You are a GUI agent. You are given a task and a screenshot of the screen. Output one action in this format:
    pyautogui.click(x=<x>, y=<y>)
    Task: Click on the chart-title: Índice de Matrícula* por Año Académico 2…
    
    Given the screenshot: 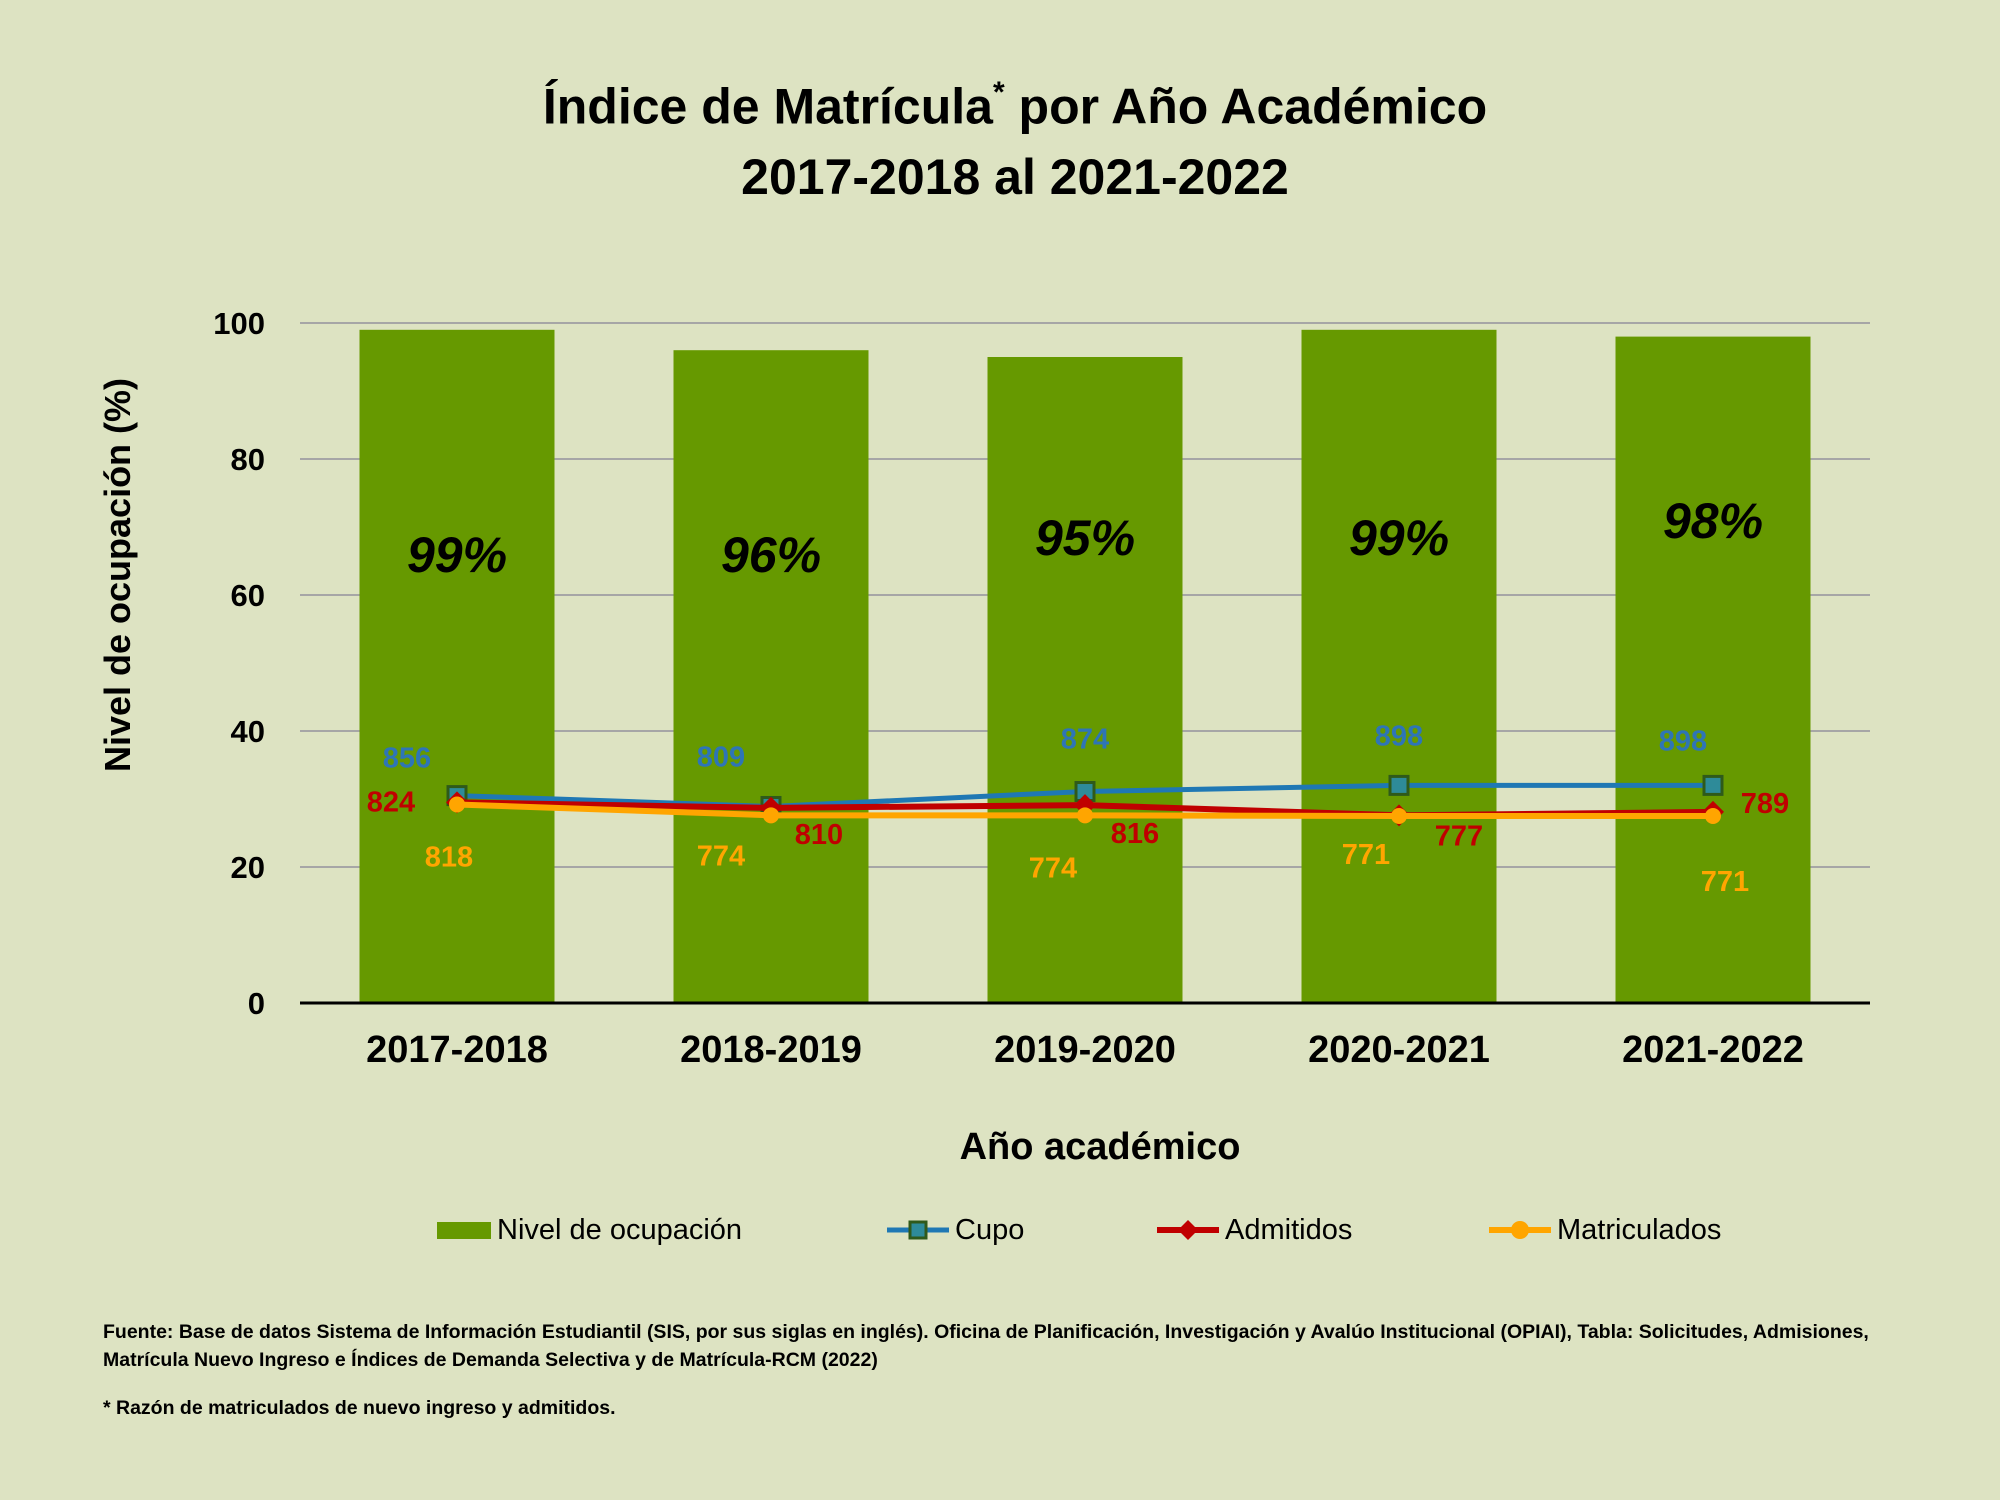 What is the action you would take?
    pyautogui.click(x=1000, y=137)
    